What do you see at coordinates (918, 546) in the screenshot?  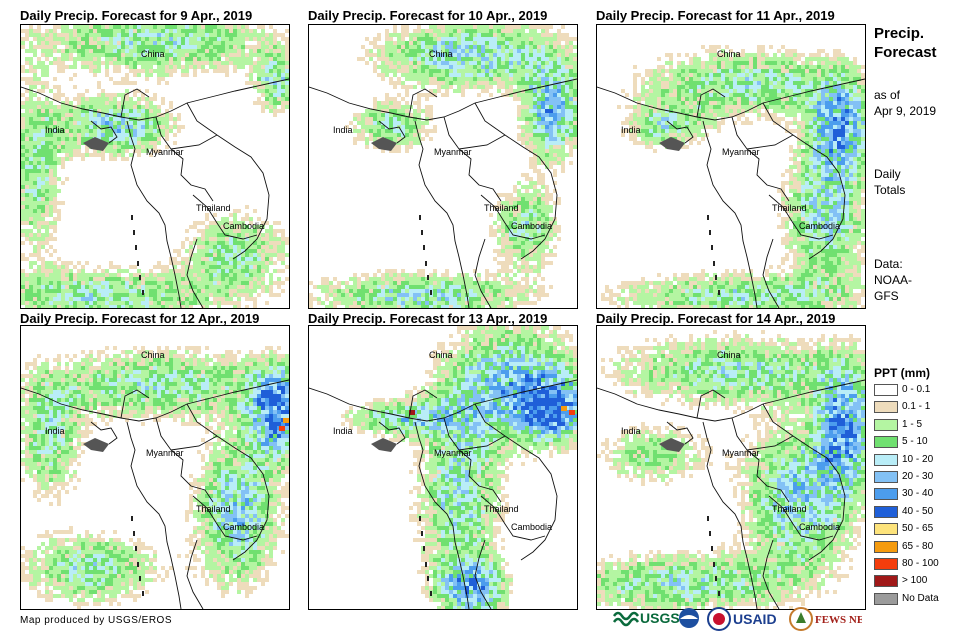 I see `legend-label: 65 - 80` at bounding box center [918, 546].